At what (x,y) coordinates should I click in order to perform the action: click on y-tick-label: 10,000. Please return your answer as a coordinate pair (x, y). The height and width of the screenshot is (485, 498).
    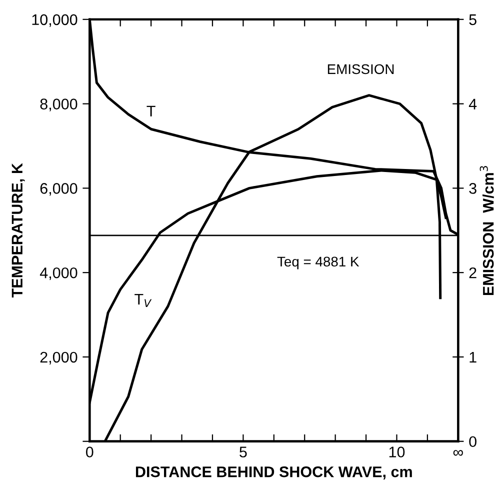
    Looking at the image, I should click on (55, 20).